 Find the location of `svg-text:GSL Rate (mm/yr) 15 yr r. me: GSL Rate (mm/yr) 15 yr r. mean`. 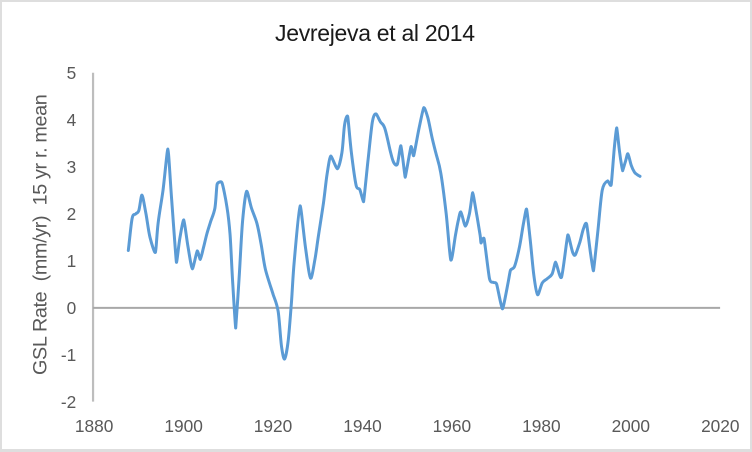

svg-text:GSL Rate (mm/yr) 15 yr r. me: GSL Rate (mm/yr) 15 yr r. mean is located at coordinates (41, 235).